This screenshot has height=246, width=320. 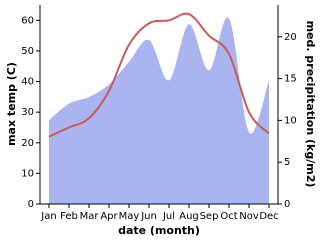 I want to click on x-tick-label: Aug, so click(x=189, y=216).